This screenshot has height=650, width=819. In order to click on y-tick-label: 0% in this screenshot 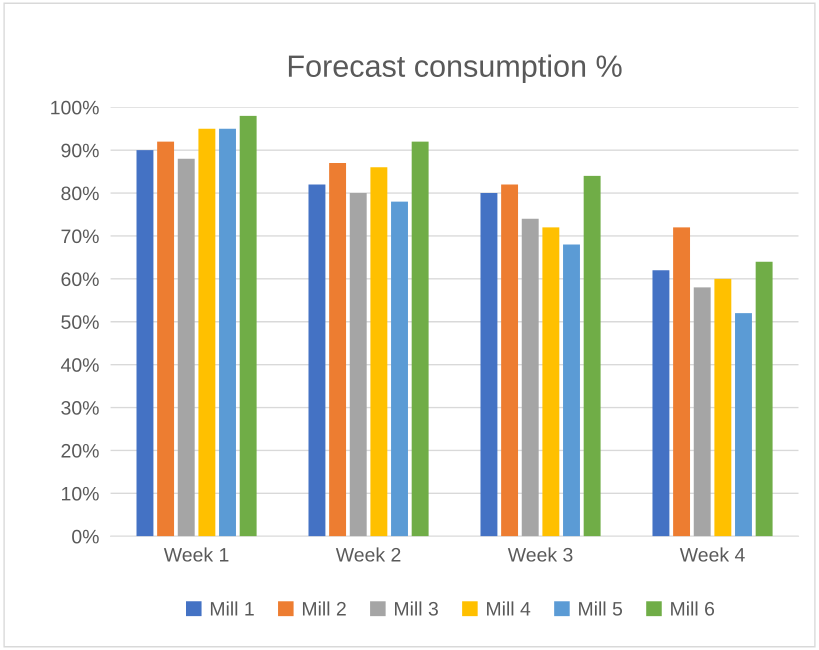, I will do `click(85, 537)`.